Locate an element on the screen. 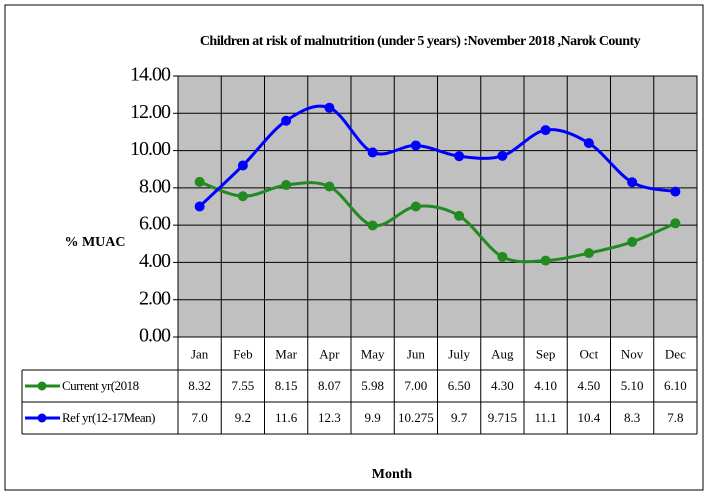 Image resolution: width=709 pixels, height=496 pixels. x-tick-label: Nov is located at coordinates (632, 353).